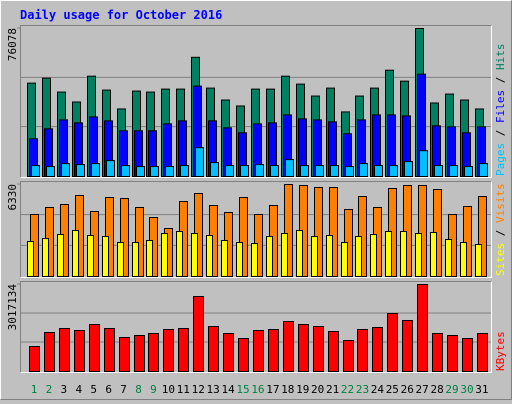 The image size is (512, 404). Describe the element at coordinates (466, 389) in the screenshot. I see `x-tick-label: 30` at that location.